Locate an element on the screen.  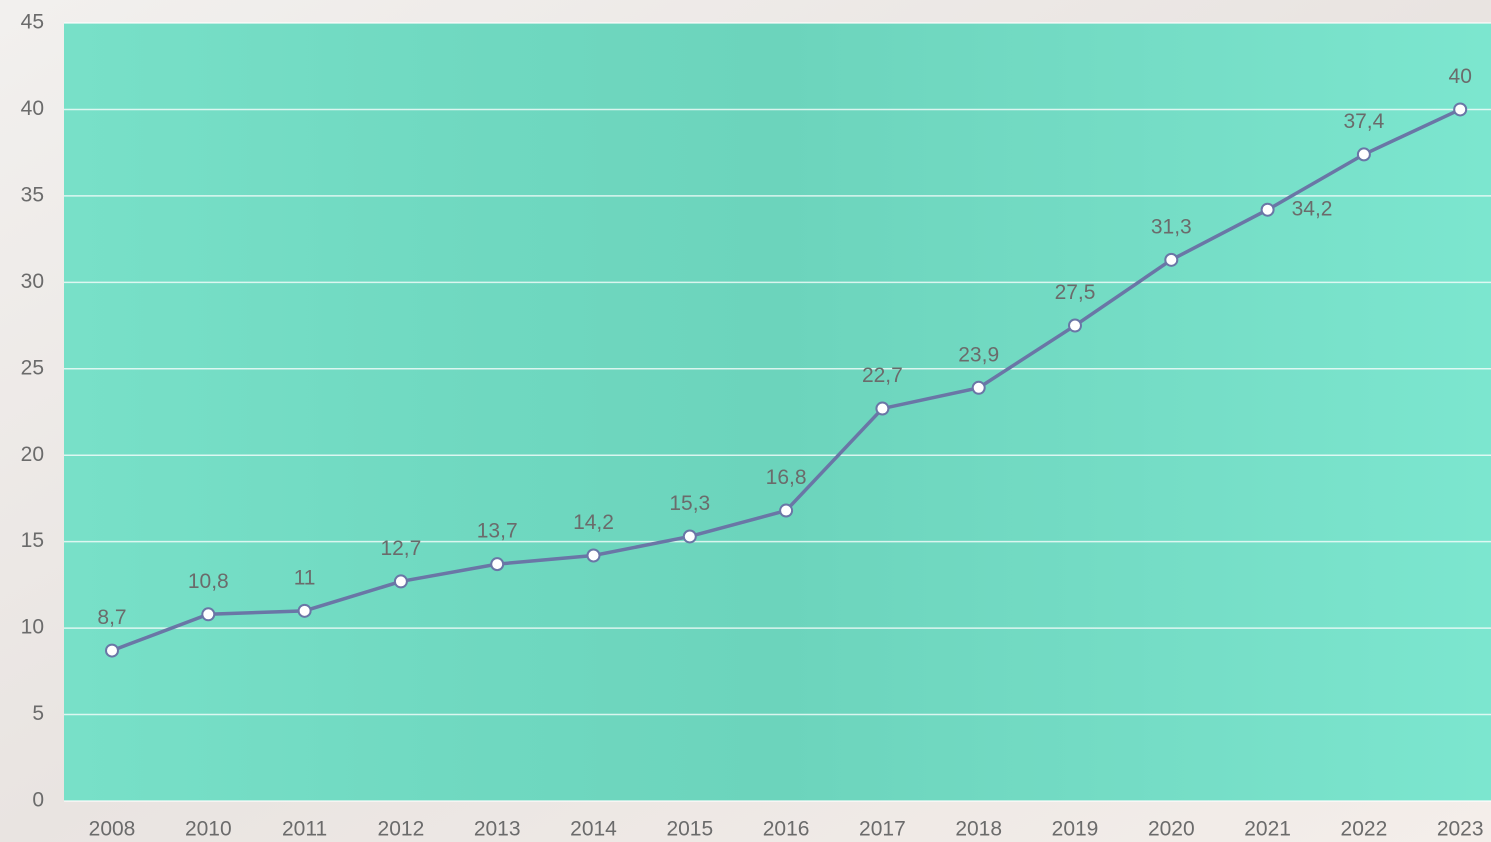
x-tick-label: 2011 is located at coordinates (304, 829).